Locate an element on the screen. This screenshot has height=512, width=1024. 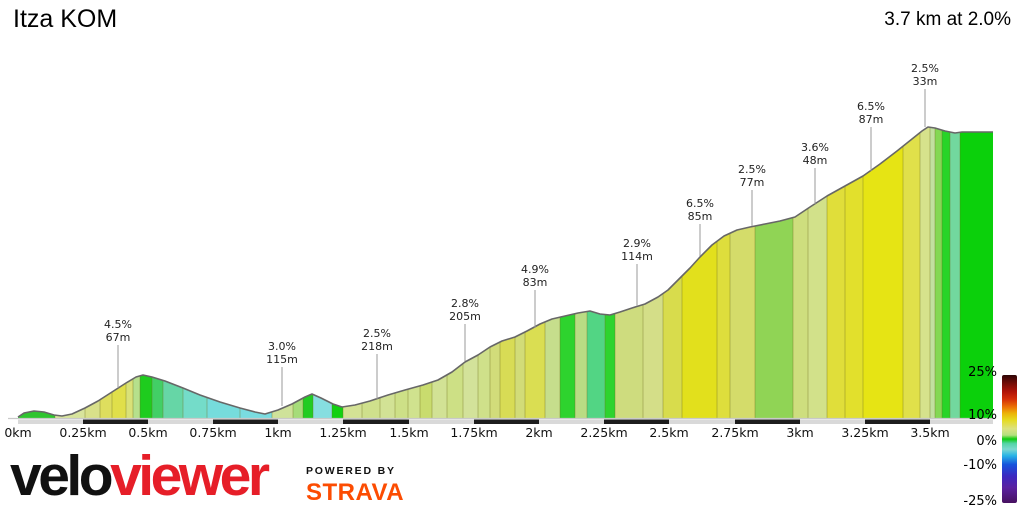
annotation-length: 33m is located at coordinates (925, 81).